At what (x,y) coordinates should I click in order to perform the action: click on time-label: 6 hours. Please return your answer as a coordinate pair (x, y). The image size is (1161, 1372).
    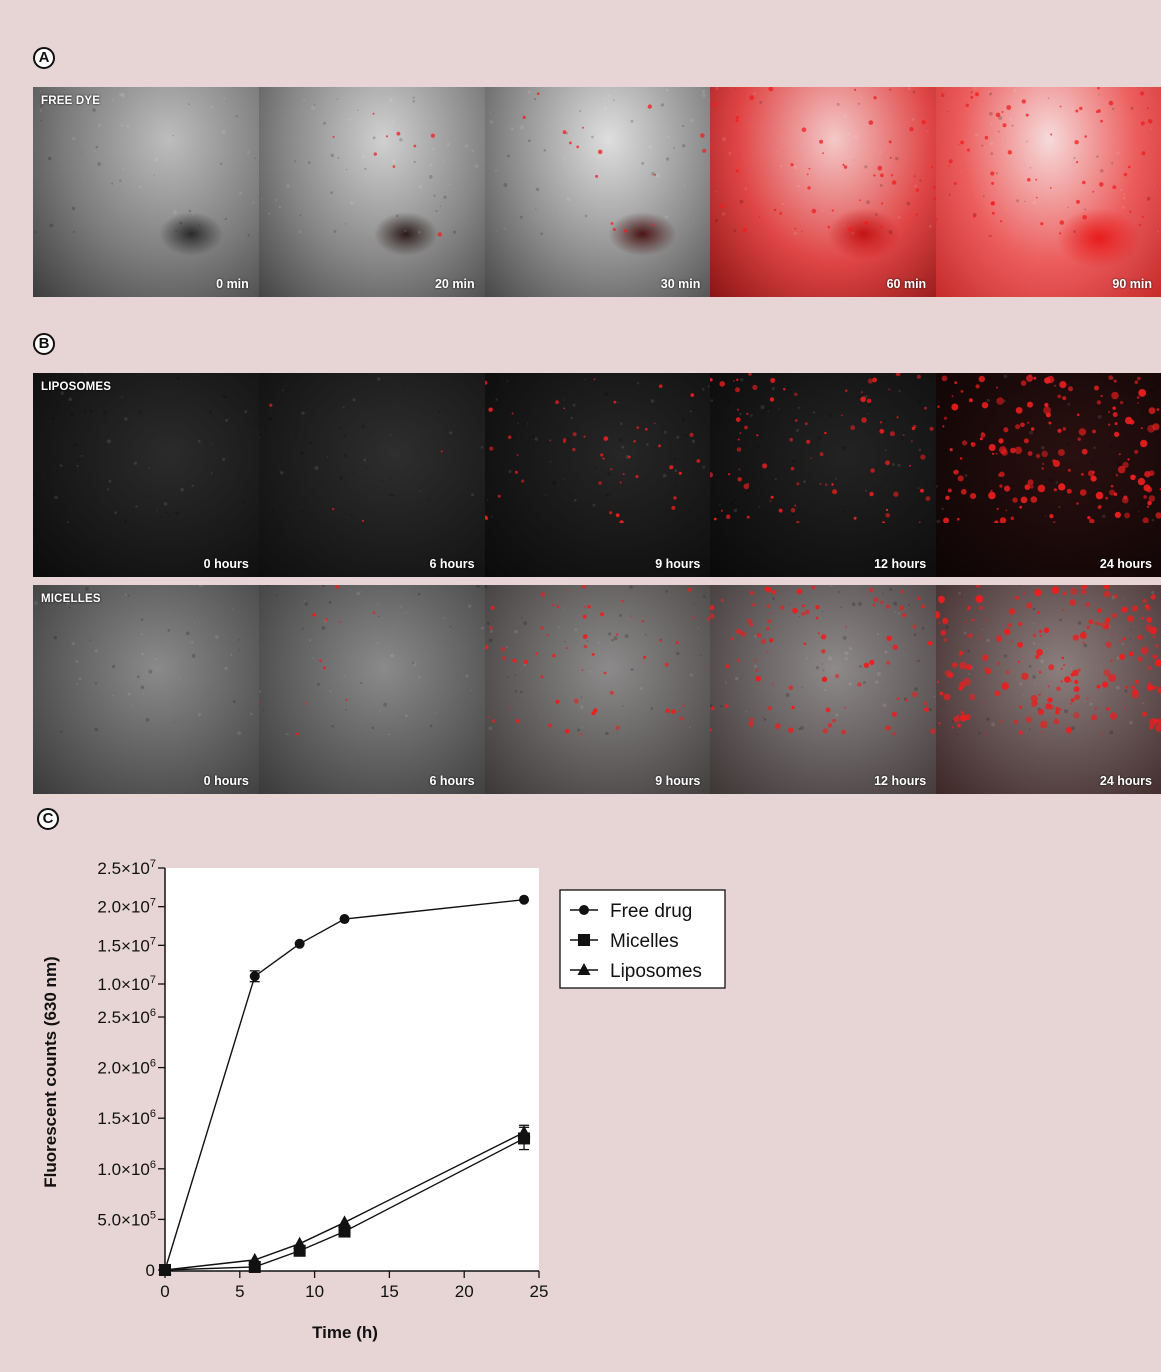
    Looking at the image, I should click on (452, 564).